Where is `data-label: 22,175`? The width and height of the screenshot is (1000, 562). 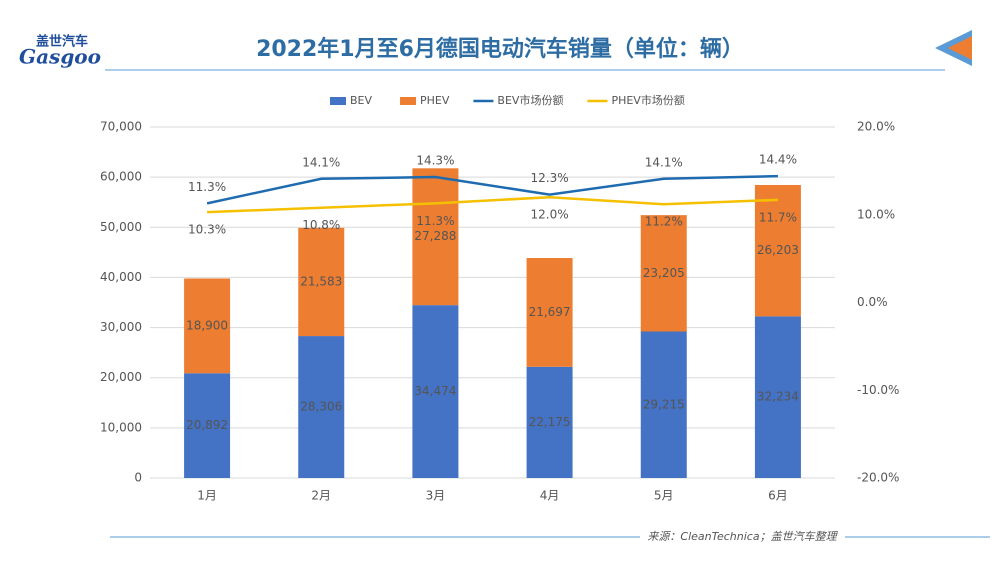 data-label: 22,175 is located at coordinates (550, 422).